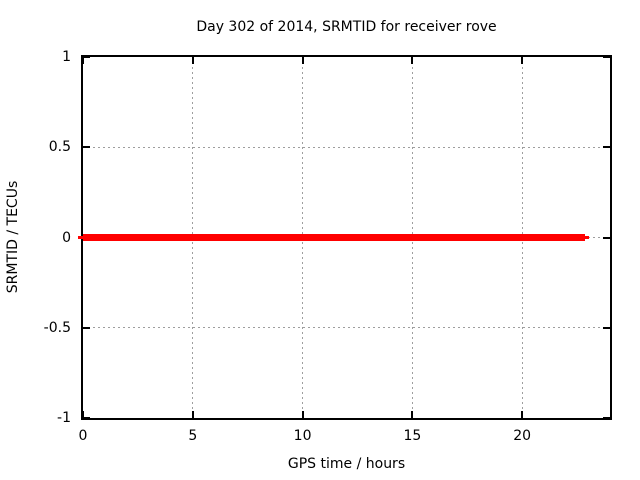  What do you see at coordinates (606, 418) in the screenshot?
I see `tick-y-right--1` at bounding box center [606, 418].